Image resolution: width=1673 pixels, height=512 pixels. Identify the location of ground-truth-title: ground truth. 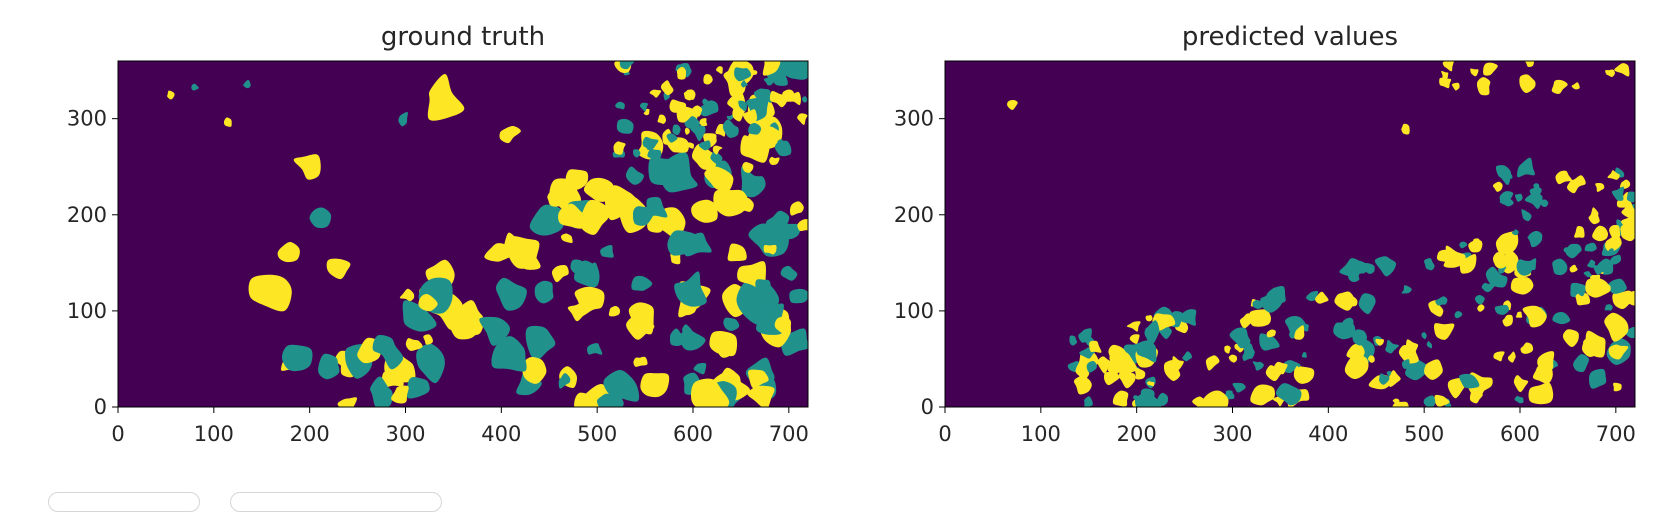
(463, 37).